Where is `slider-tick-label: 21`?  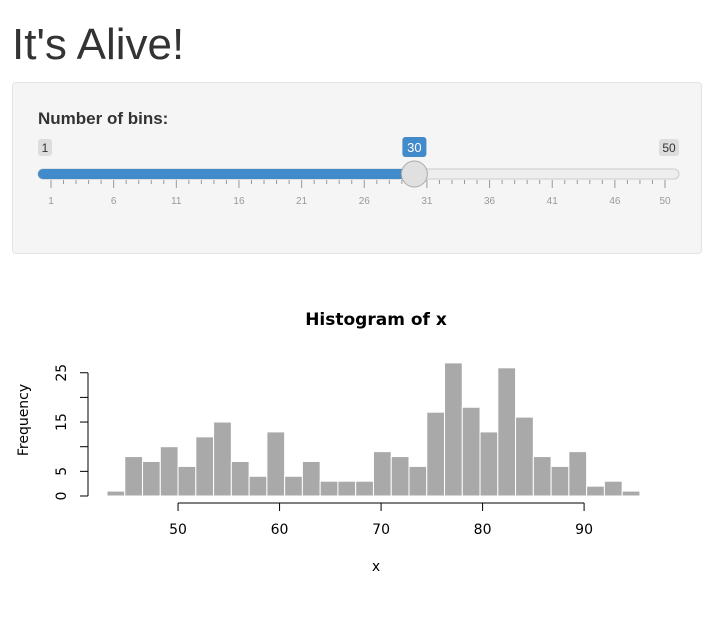 slider-tick-label: 21 is located at coordinates (302, 201).